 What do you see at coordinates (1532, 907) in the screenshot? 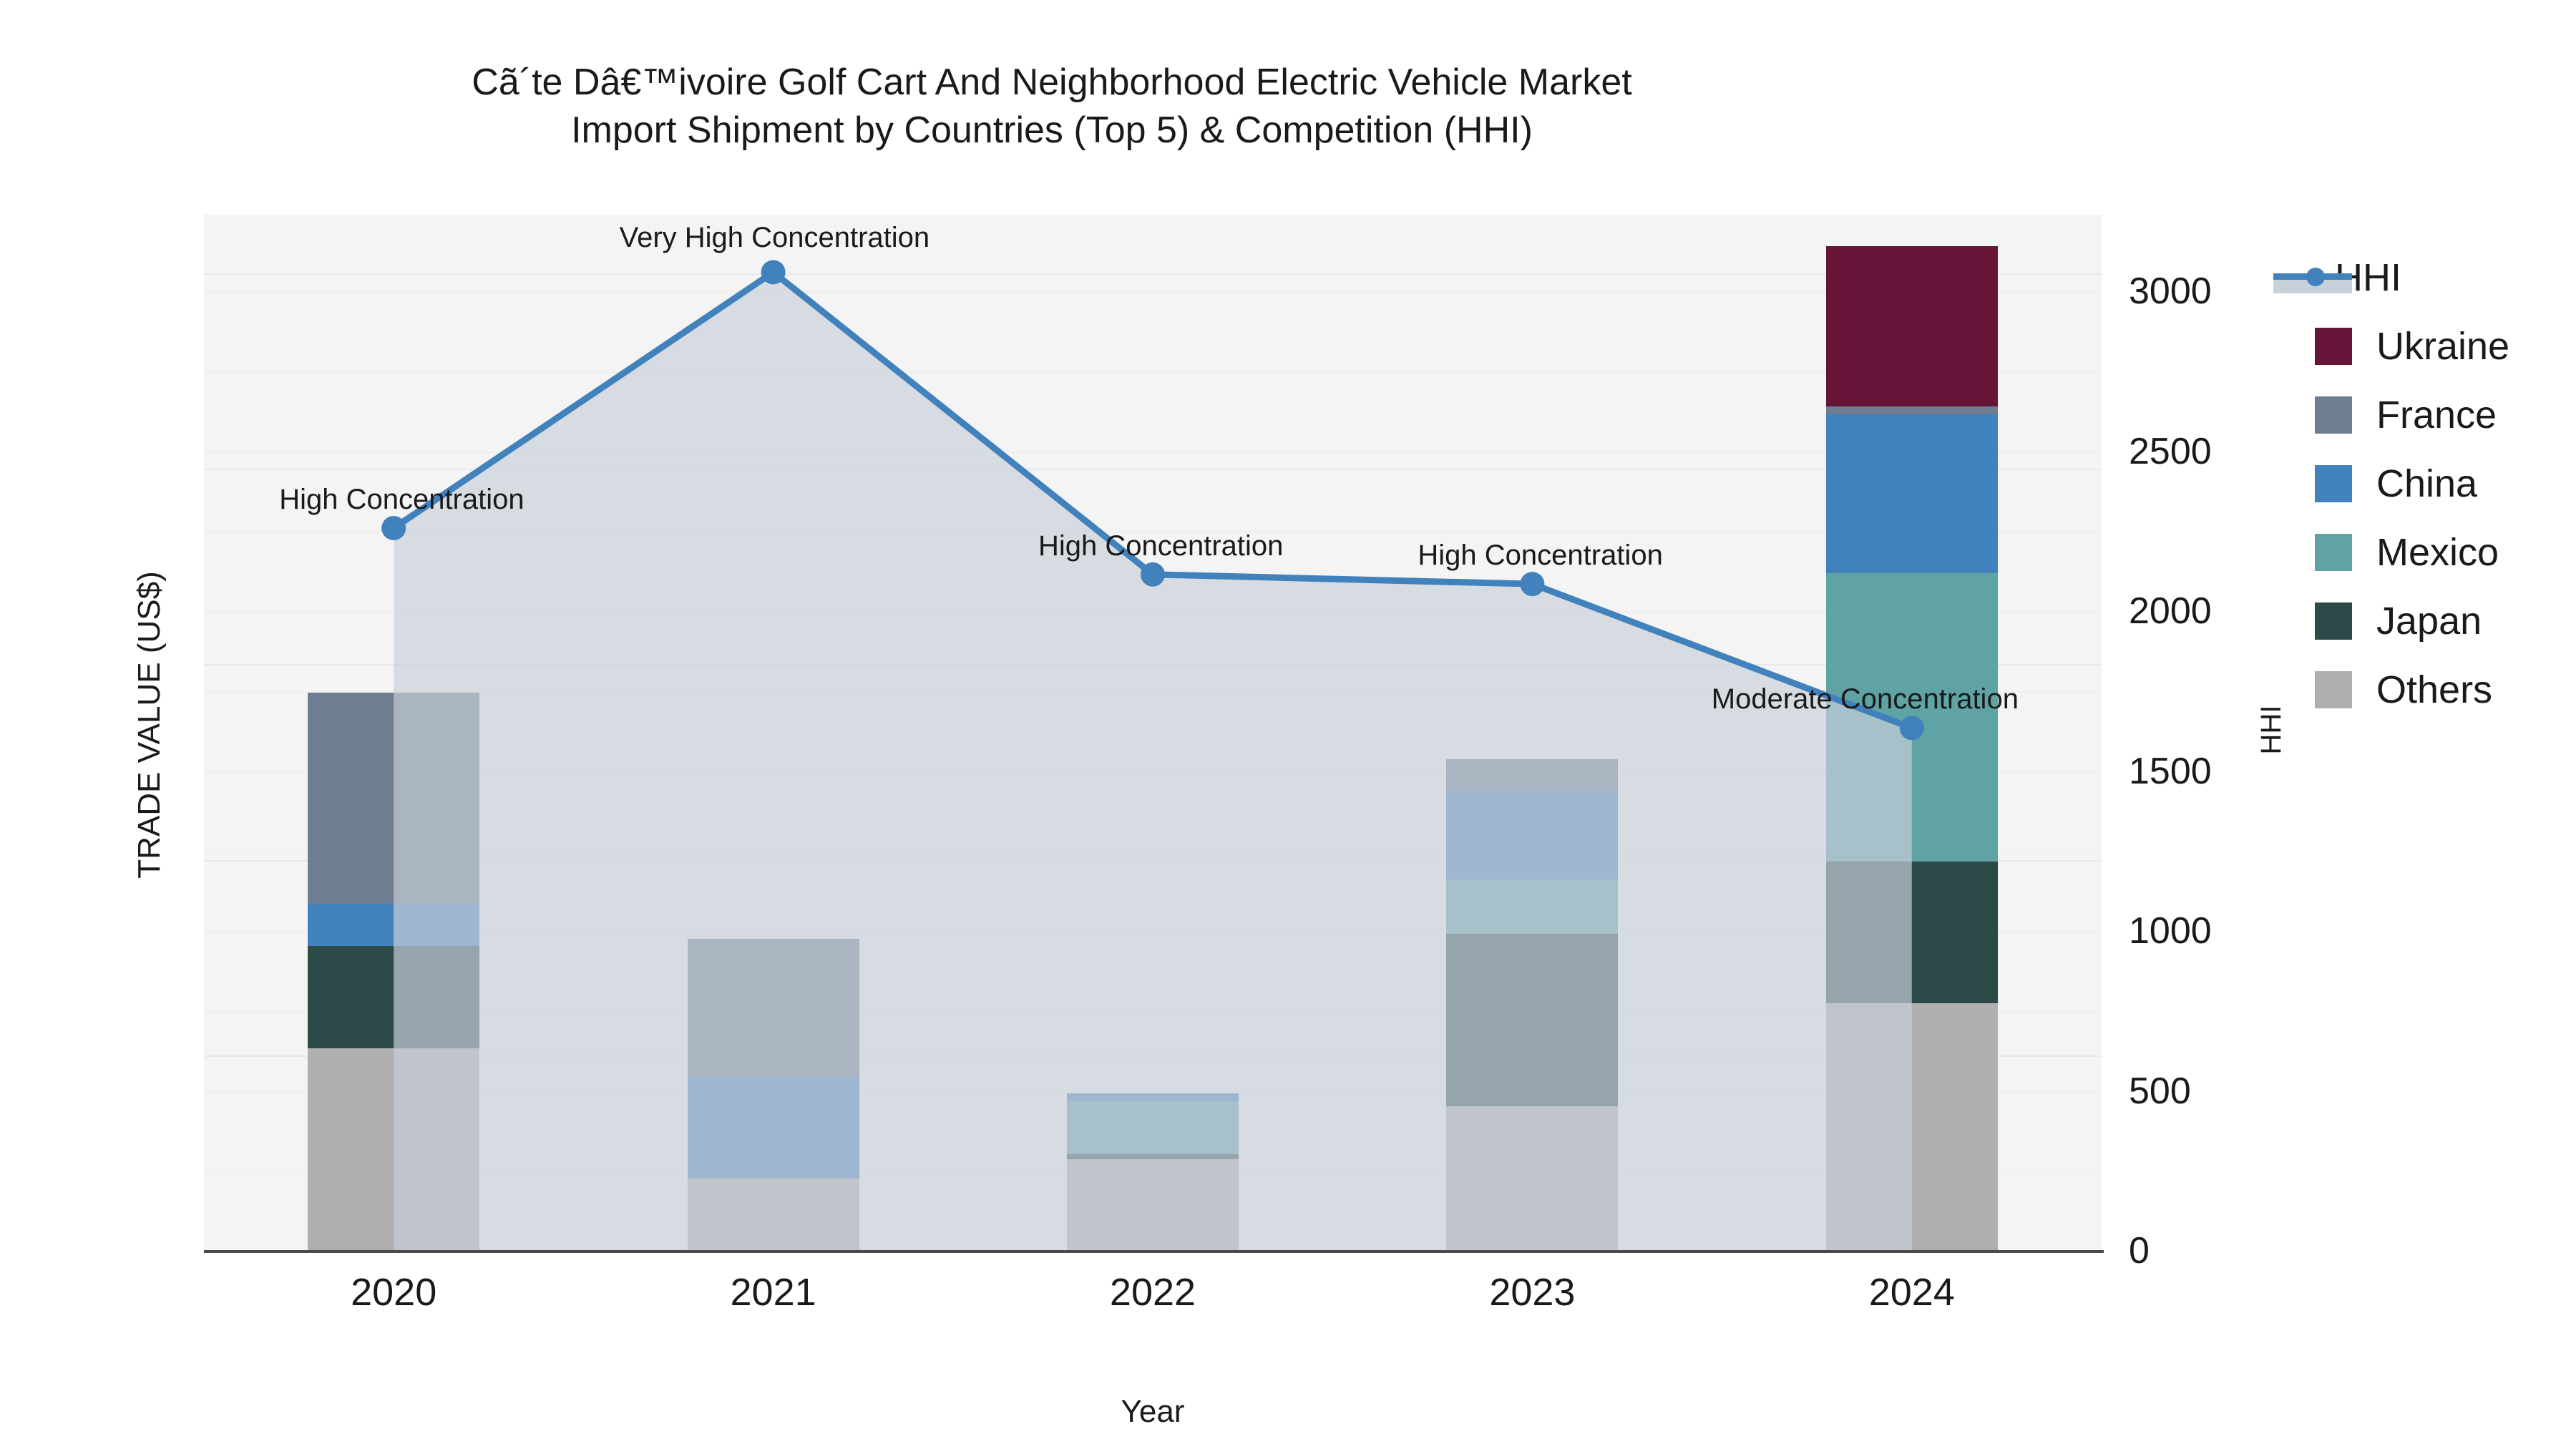
I see `bar-segment-mexico-2023` at bounding box center [1532, 907].